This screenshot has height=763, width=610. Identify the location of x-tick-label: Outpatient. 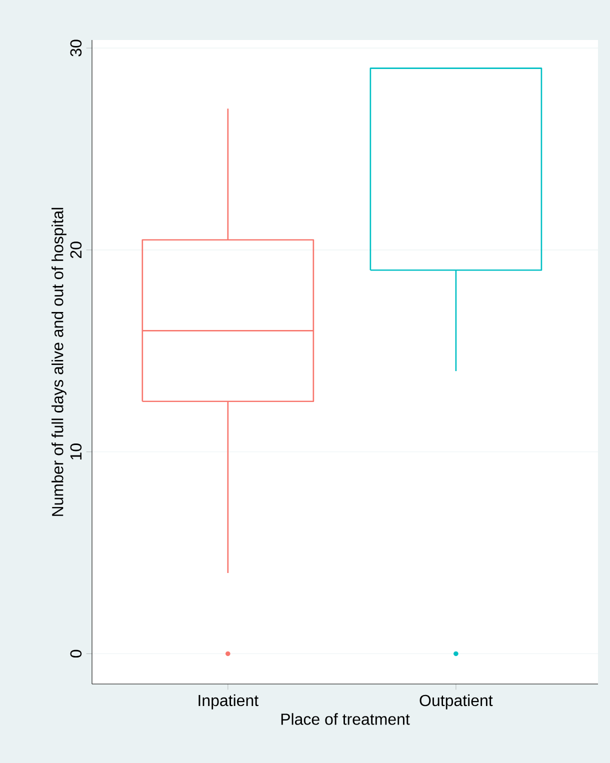
(456, 702).